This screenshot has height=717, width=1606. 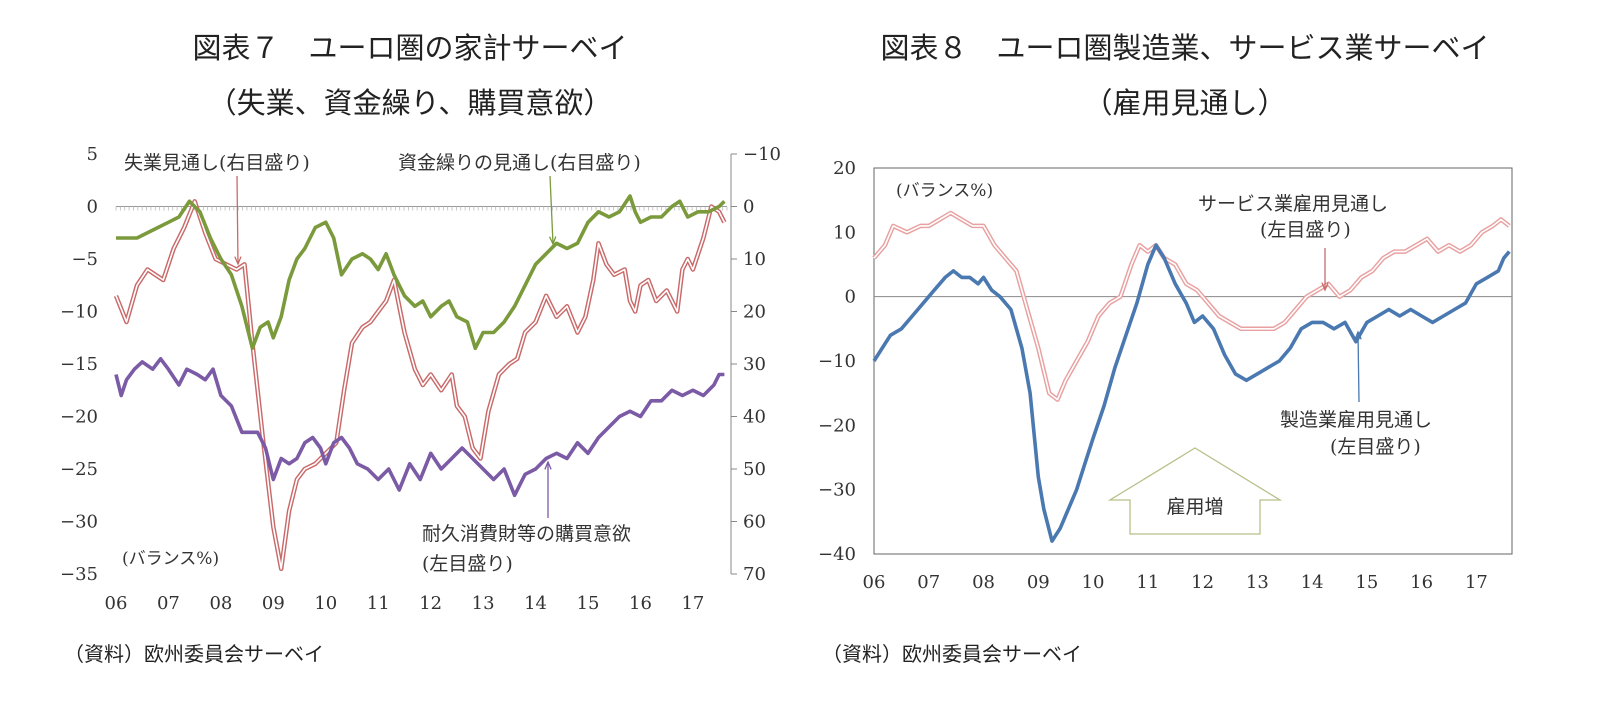 I want to click on left-y-tick-label: 0, so click(x=92, y=207).